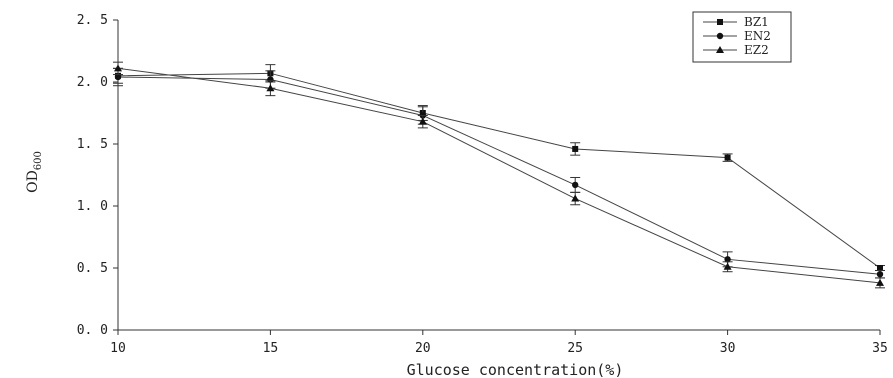  I want to click on y-ticks: 0. 0 0. 5 1. 0 1. 5 2. 0 2. 5, so click(97, 175).